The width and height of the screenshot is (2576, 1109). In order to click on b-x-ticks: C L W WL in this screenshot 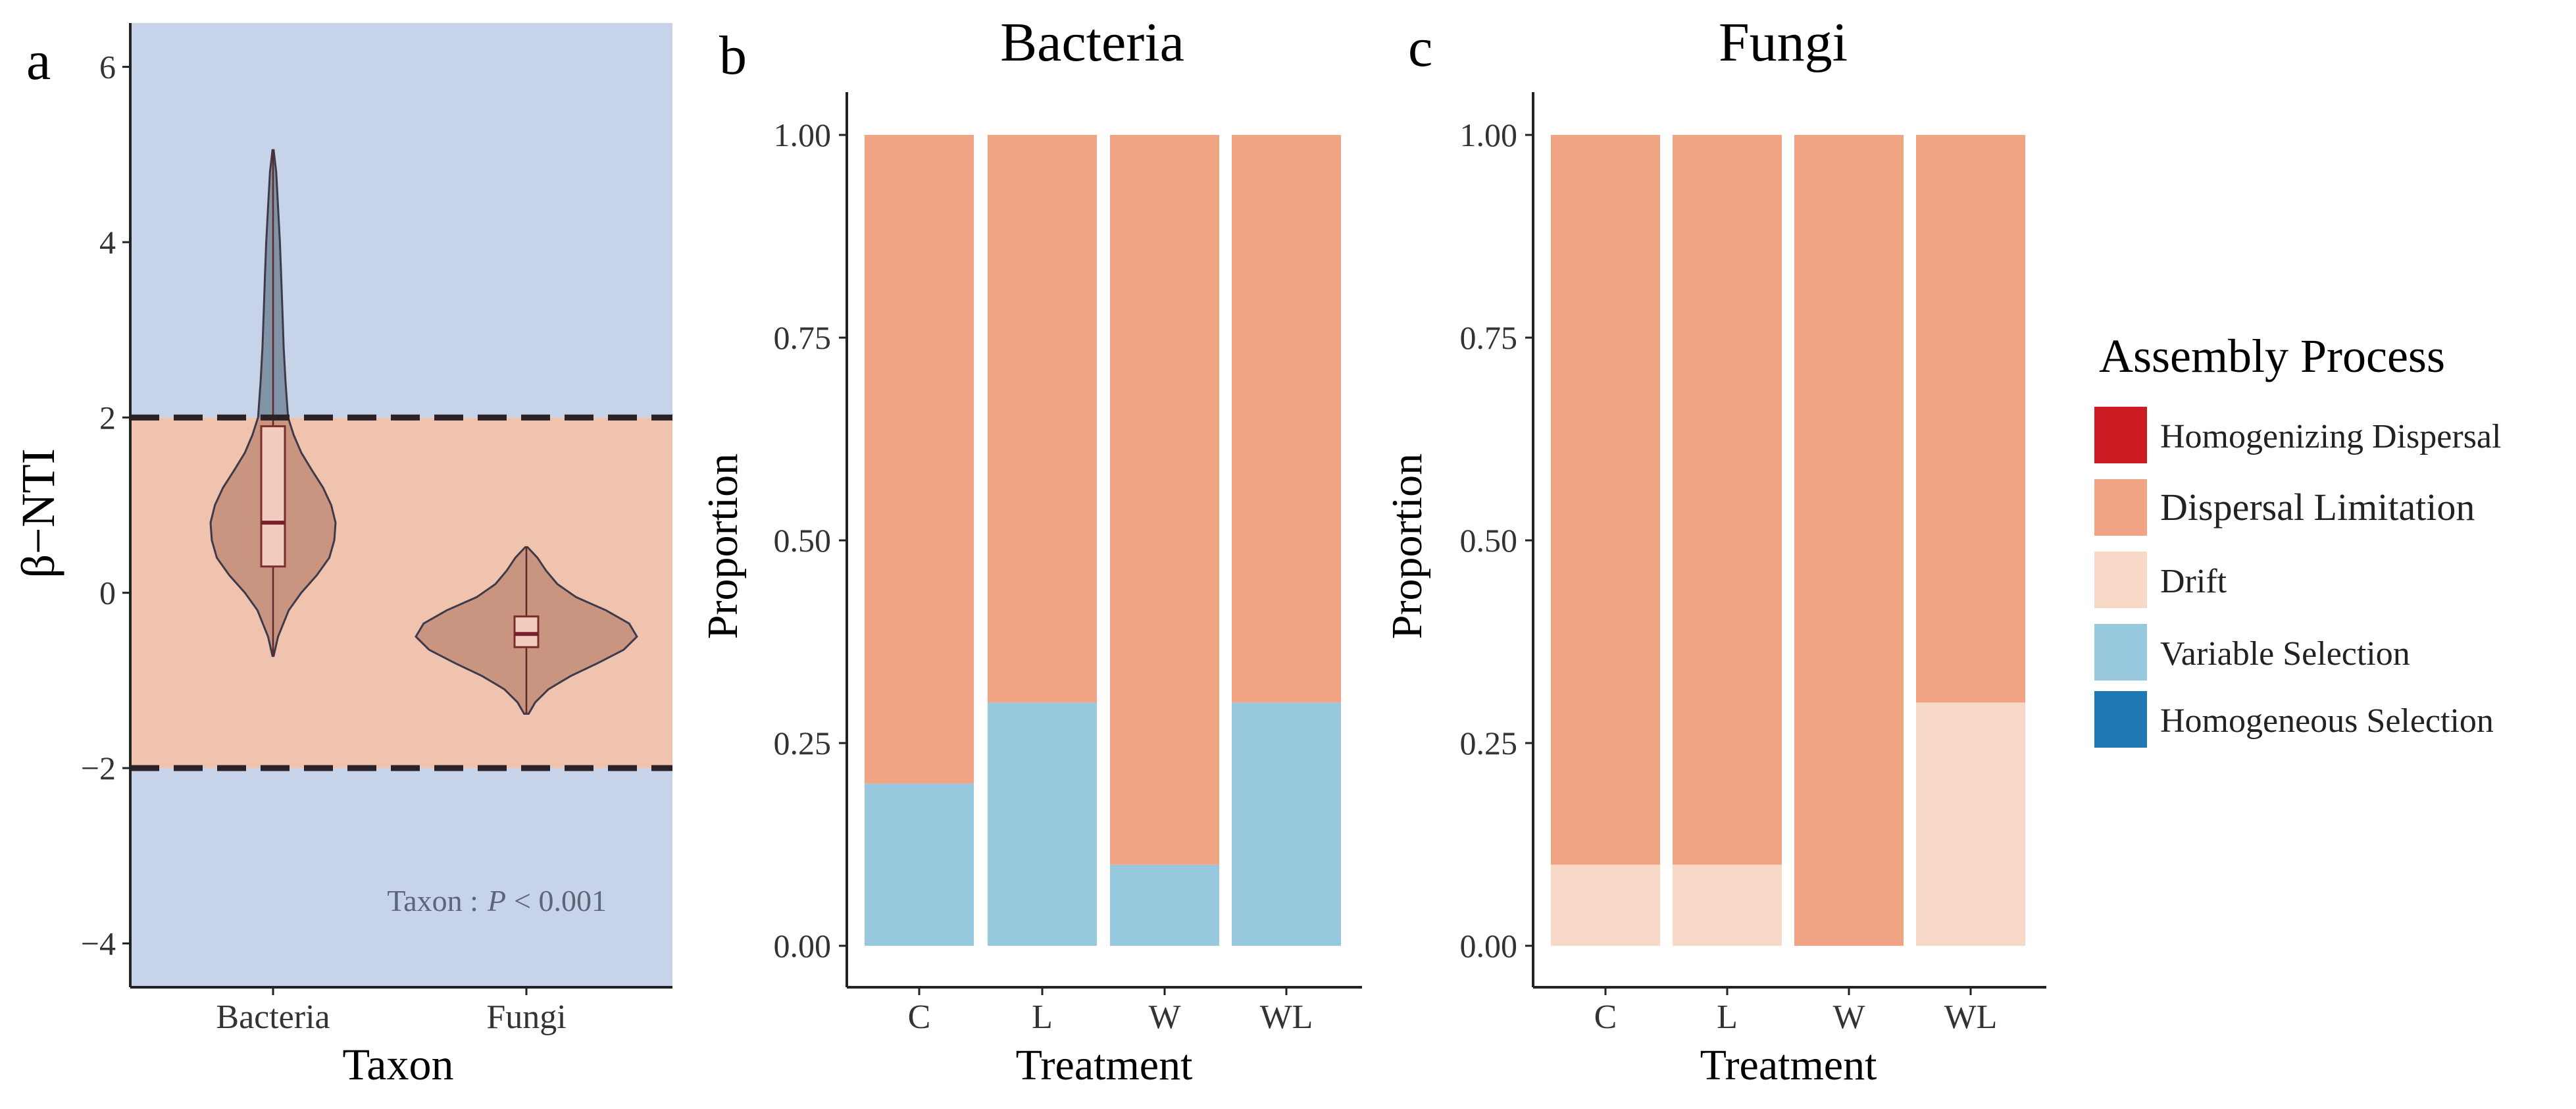, I will do `click(1110, 1012)`.